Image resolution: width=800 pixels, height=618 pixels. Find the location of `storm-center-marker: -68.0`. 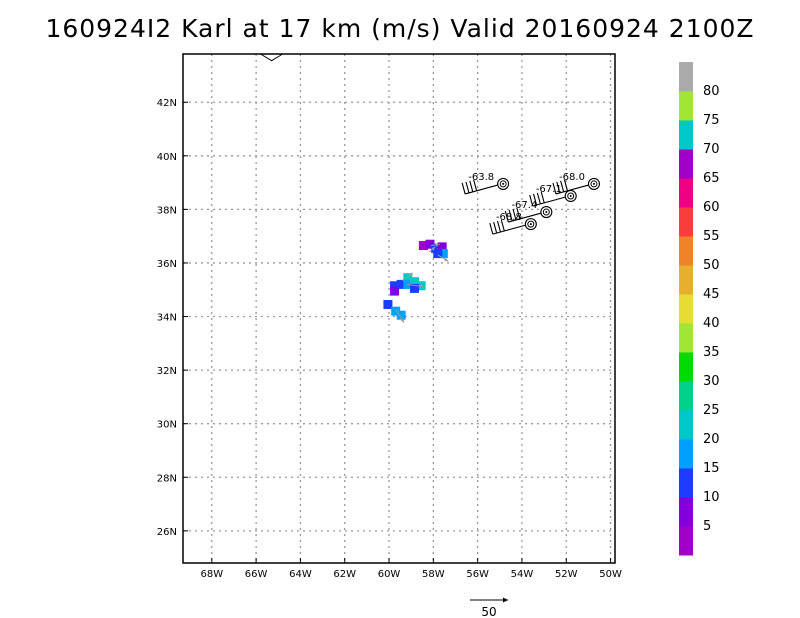

storm-center-marker: -68.0 is located at coordinates (576, 183).